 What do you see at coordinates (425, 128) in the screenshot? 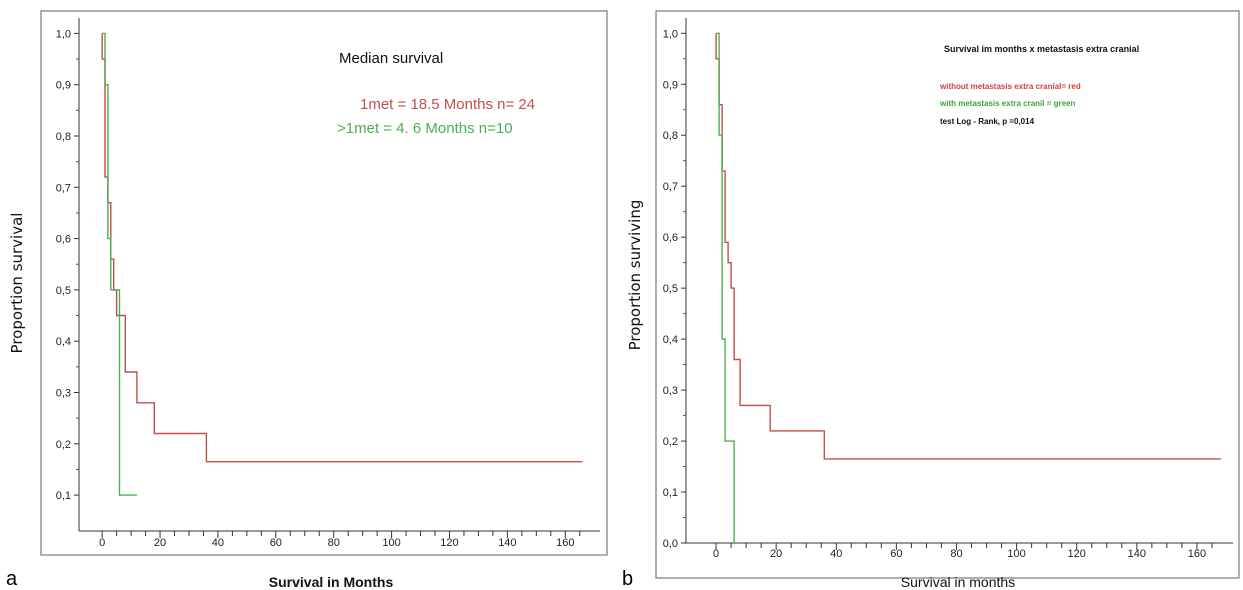
I see `chart-a-annotation-2: >1met = 4. 6 Months n=10` at bounding box center [425, 128].